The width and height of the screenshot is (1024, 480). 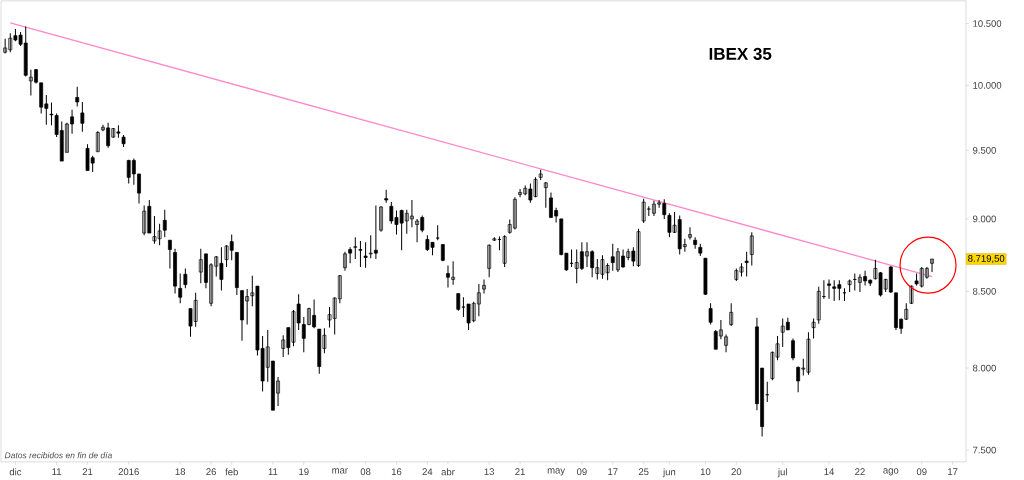 What do you see at coordinates (448, 472) in the screenshot?
I see `x-tick-label: abr` at bounding box center [448, 472].